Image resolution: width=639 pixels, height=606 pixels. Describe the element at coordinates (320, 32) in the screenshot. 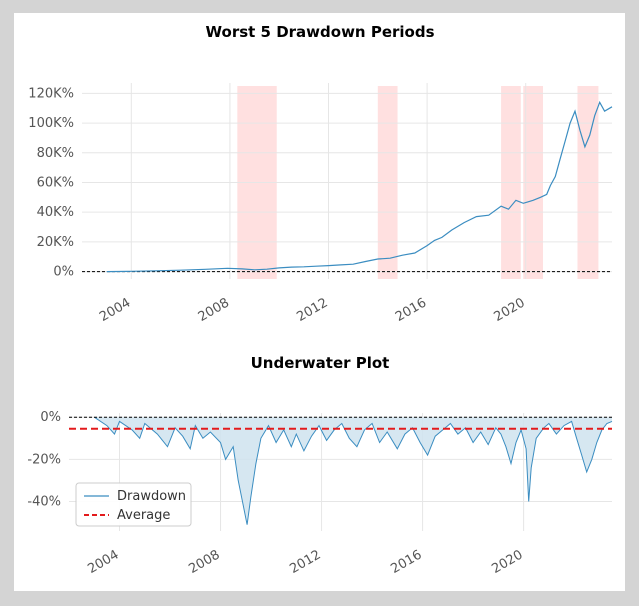

I see `chart-title-1: Worst 5 Drawdown Periods` at that location.